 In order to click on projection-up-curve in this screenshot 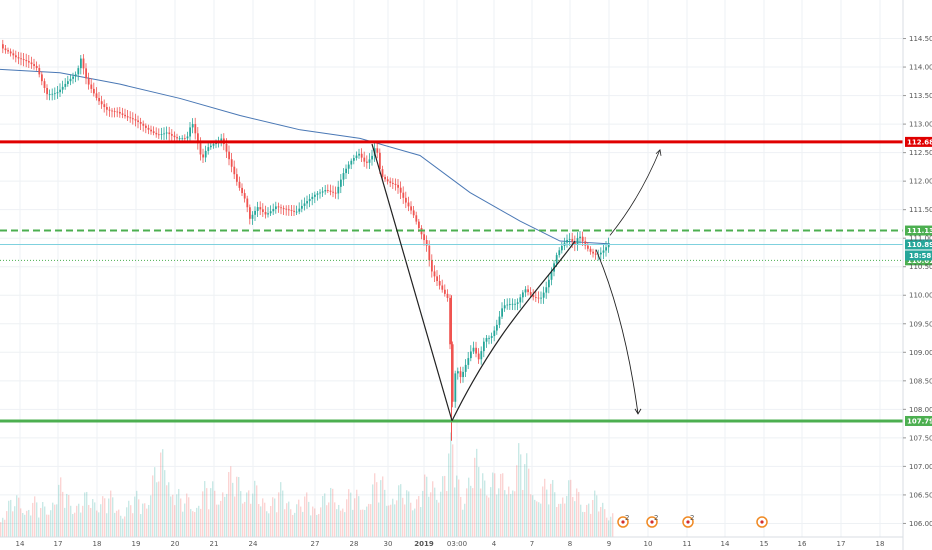, I will do `click(635, 192)`.